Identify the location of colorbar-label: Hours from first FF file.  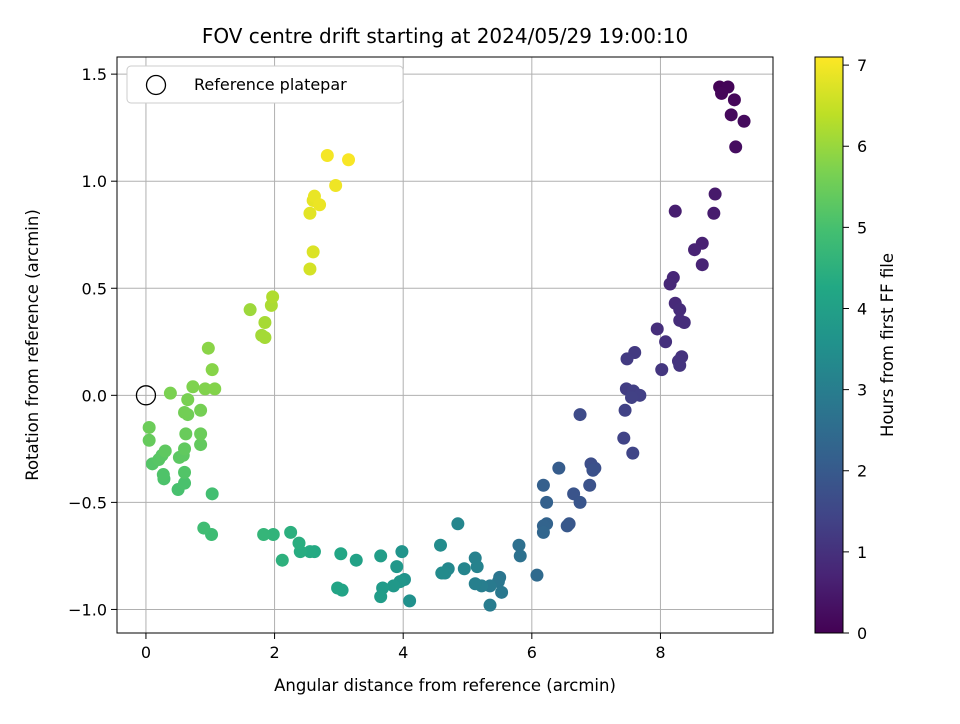
(887, 345).